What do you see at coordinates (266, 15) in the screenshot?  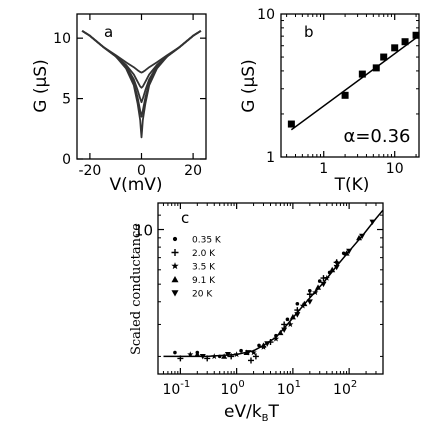 I see `panel-b-ytick-label: 10` at bounding box center [266, 15].